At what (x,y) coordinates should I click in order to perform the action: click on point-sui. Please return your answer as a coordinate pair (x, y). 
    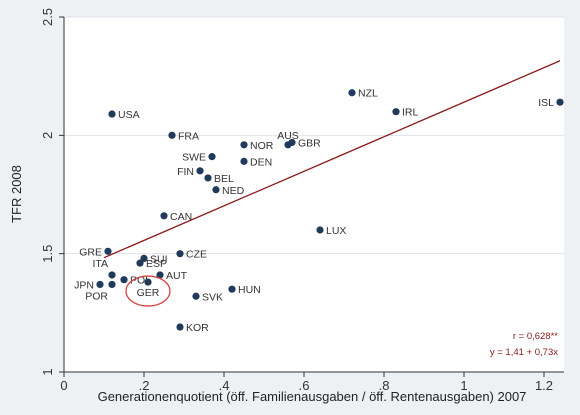
    Looking at the image, I should click on (144, 258).